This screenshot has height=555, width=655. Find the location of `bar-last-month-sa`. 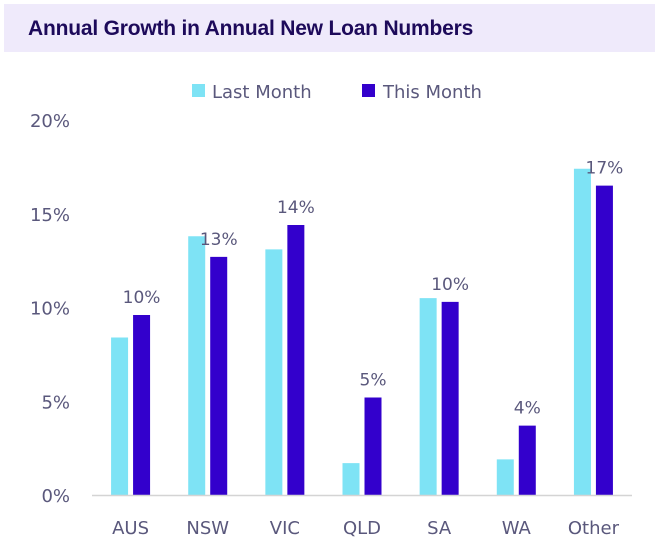

bar-last-month-sa is located at coordinates (428, 396).